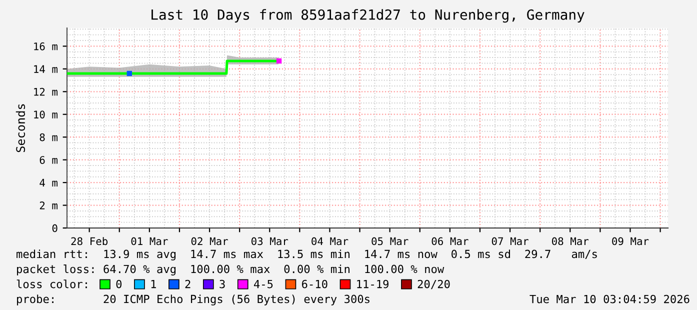 The height and width of the screenshot is (310, 697). Describe the element at coordinates (187, 284) in the screenshot. I see `legend-label: 2` at that location.